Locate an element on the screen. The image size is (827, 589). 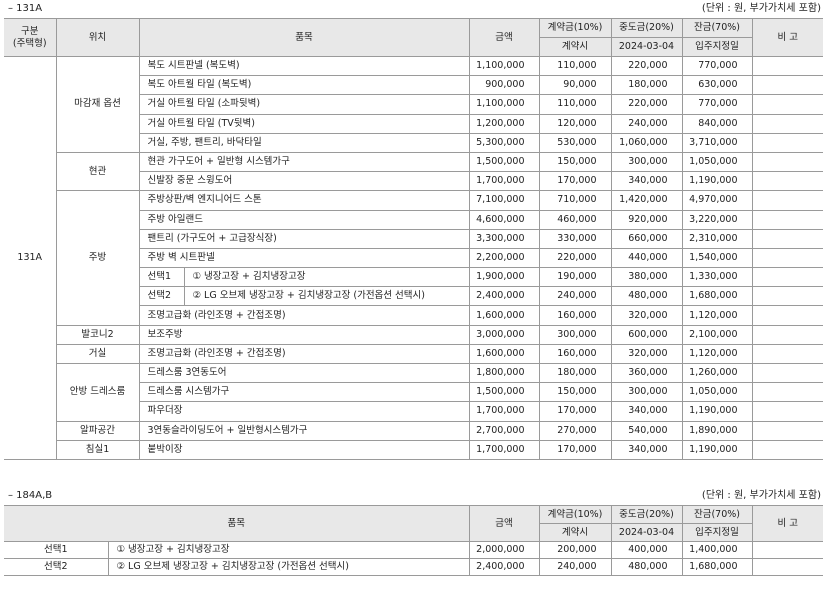
item-cell: 선택1 ① 냉장고장 + 김치냉장고장 is located at coordinates (304, 277).